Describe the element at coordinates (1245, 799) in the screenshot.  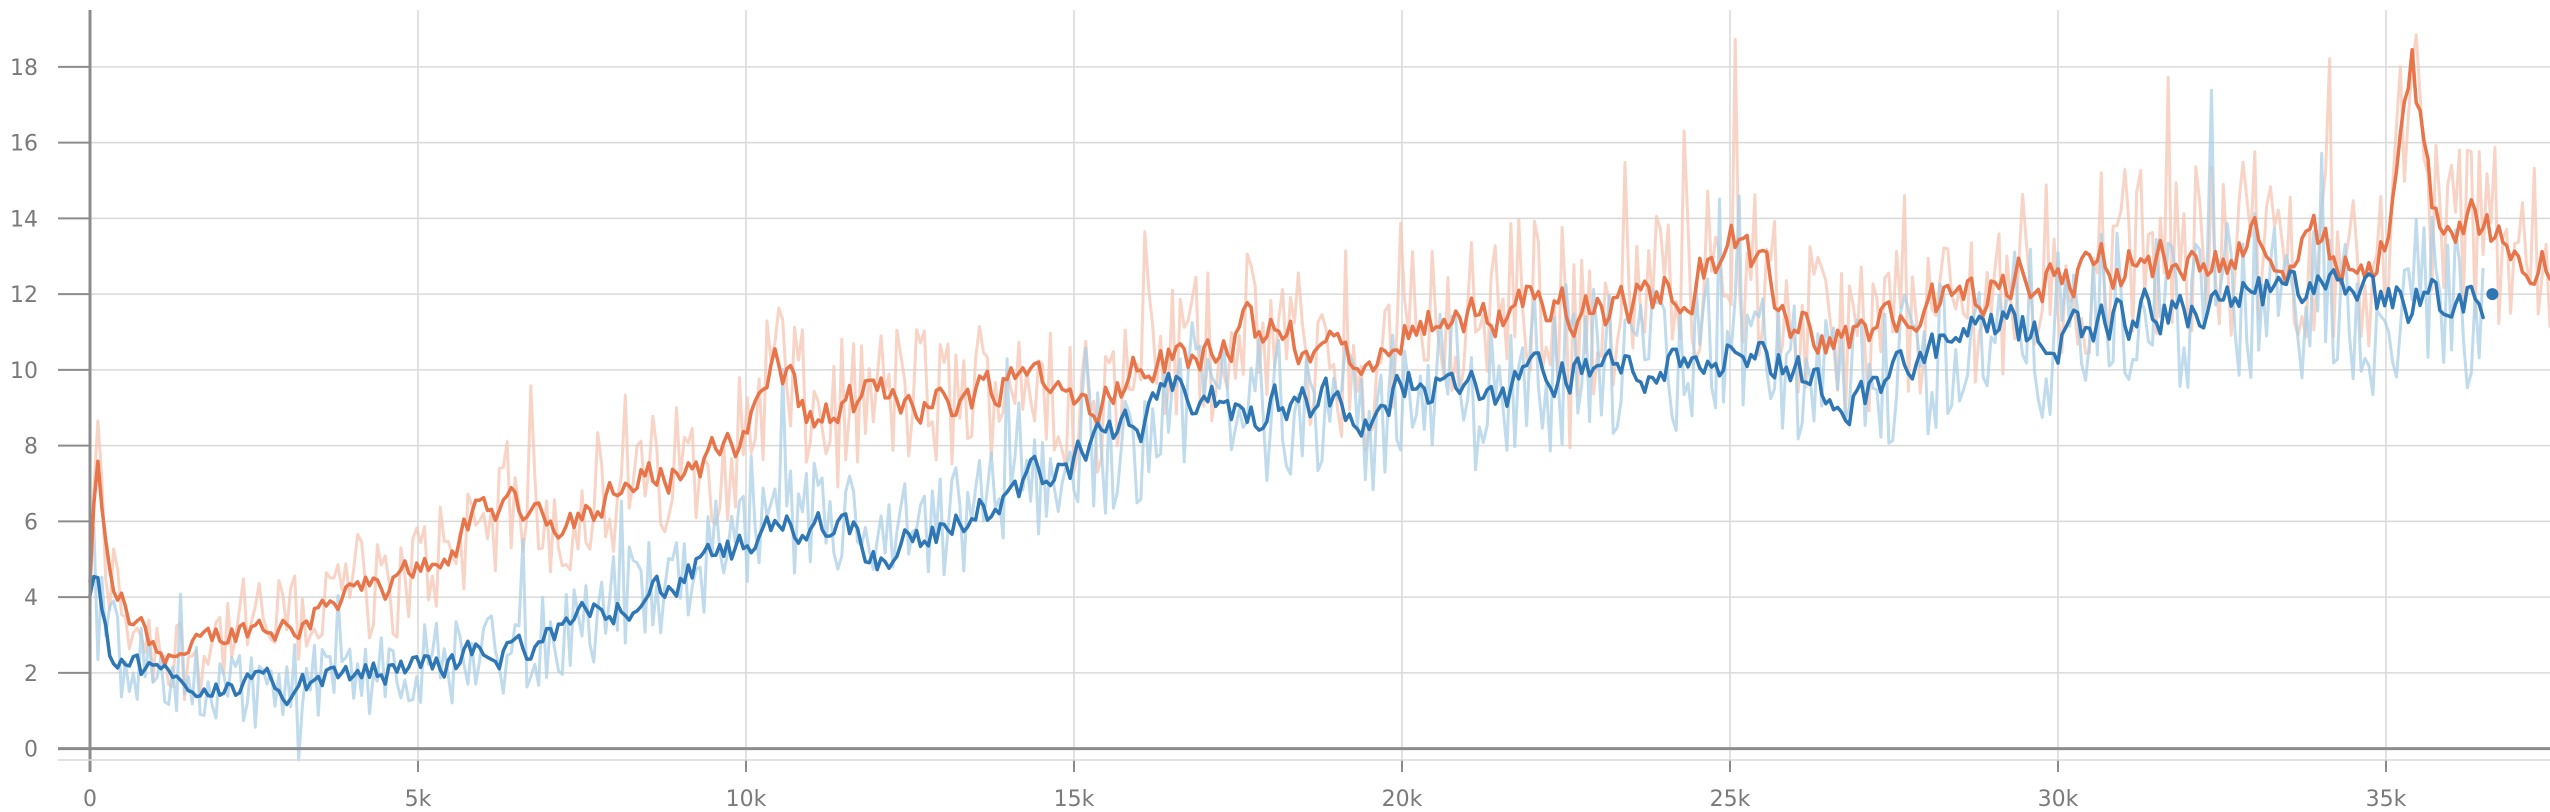
I see `x-axis-tick-labels: 0 5k 10k 15k 20k 25k 30k 35k` at that location.